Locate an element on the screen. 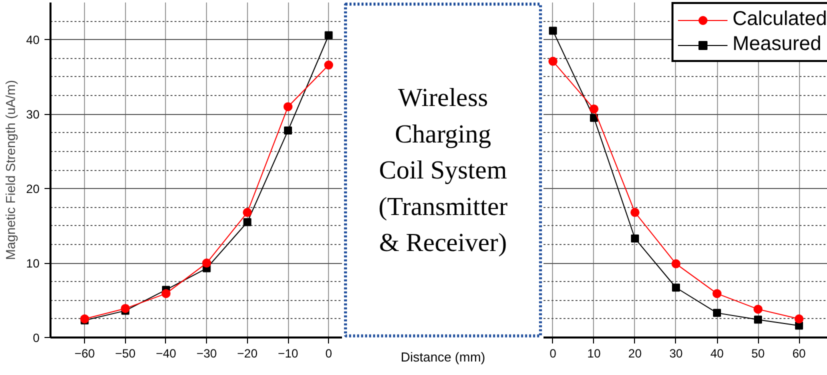  x-tick-label: −50 is located at coordinates (125, 353).